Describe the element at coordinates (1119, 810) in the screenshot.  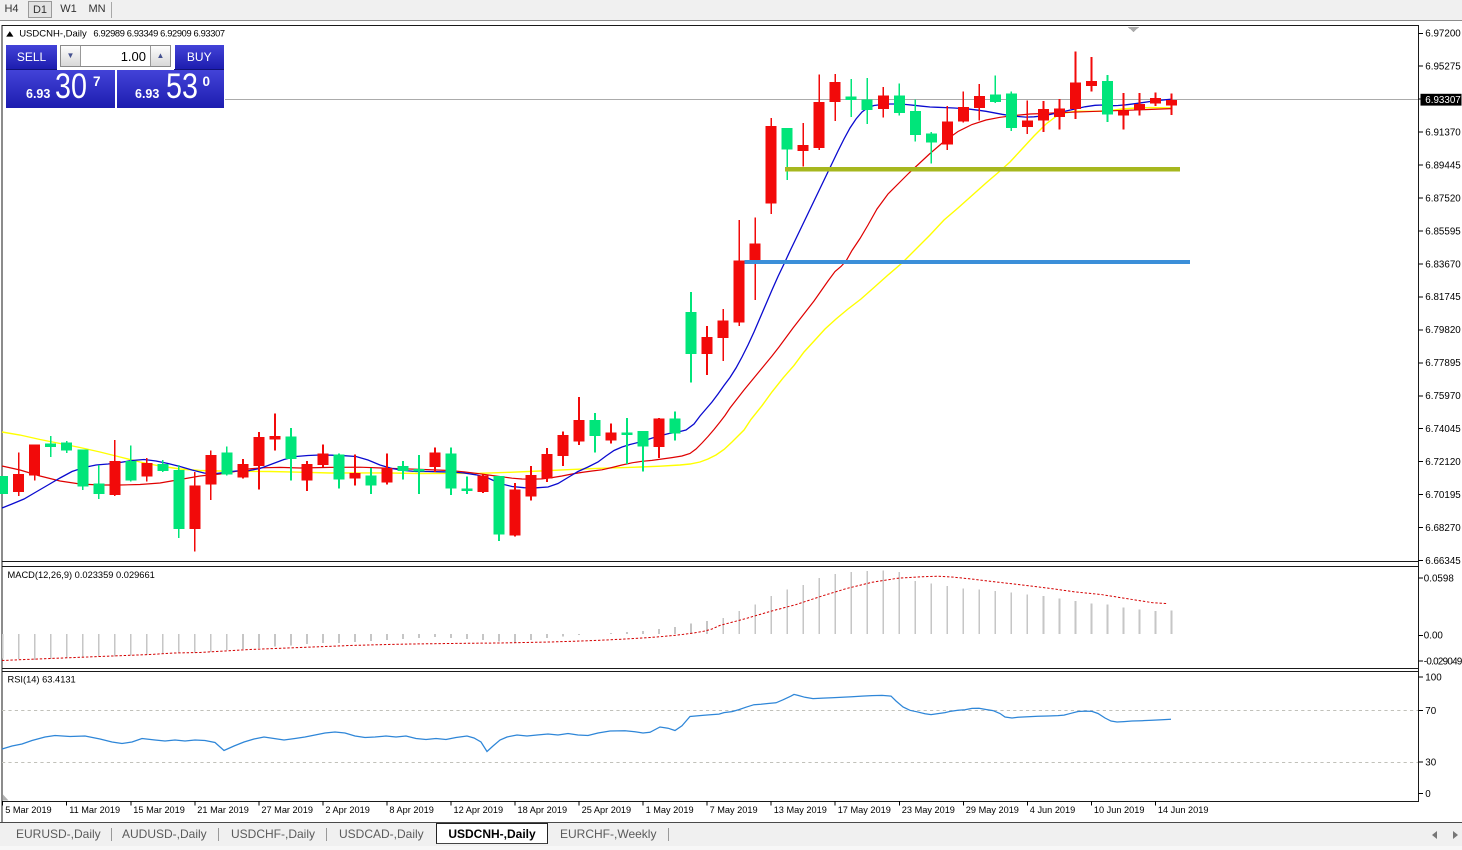
I see `svg-text: 10 Jun 2019` at that location.